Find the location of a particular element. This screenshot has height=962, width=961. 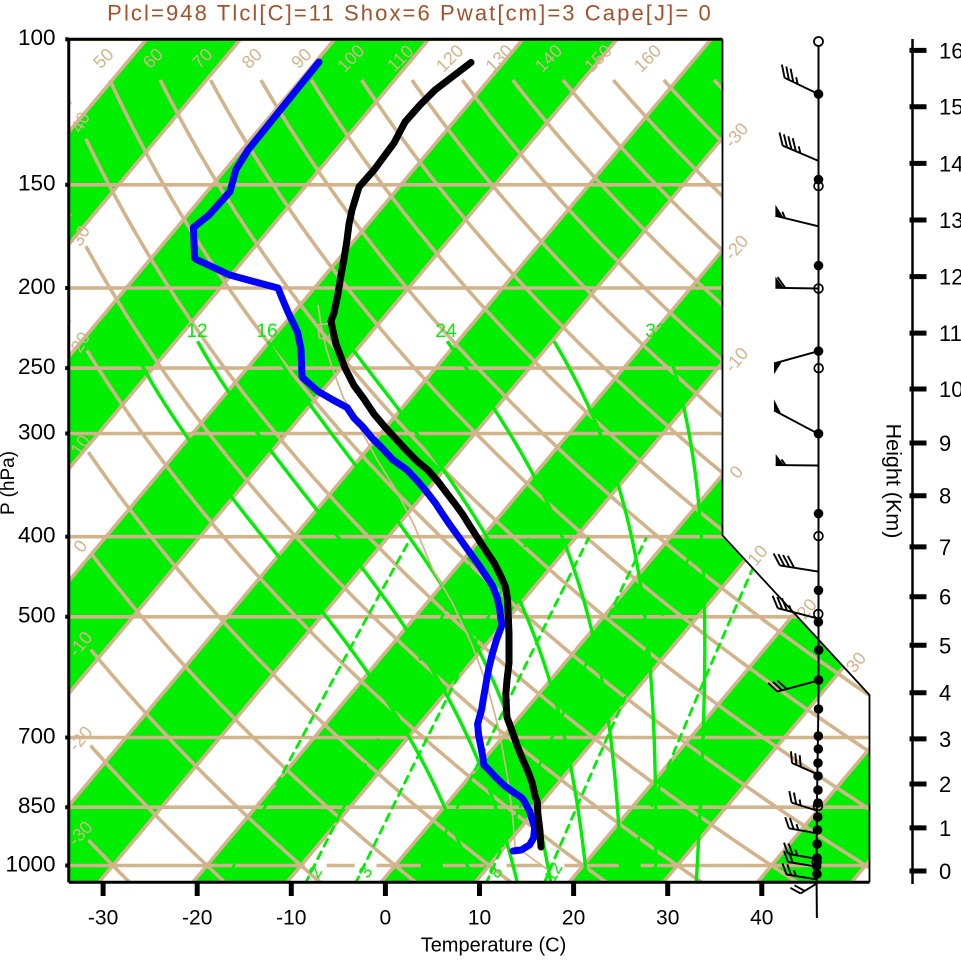

svg-text: 32 is located at coordinates (655, 331).